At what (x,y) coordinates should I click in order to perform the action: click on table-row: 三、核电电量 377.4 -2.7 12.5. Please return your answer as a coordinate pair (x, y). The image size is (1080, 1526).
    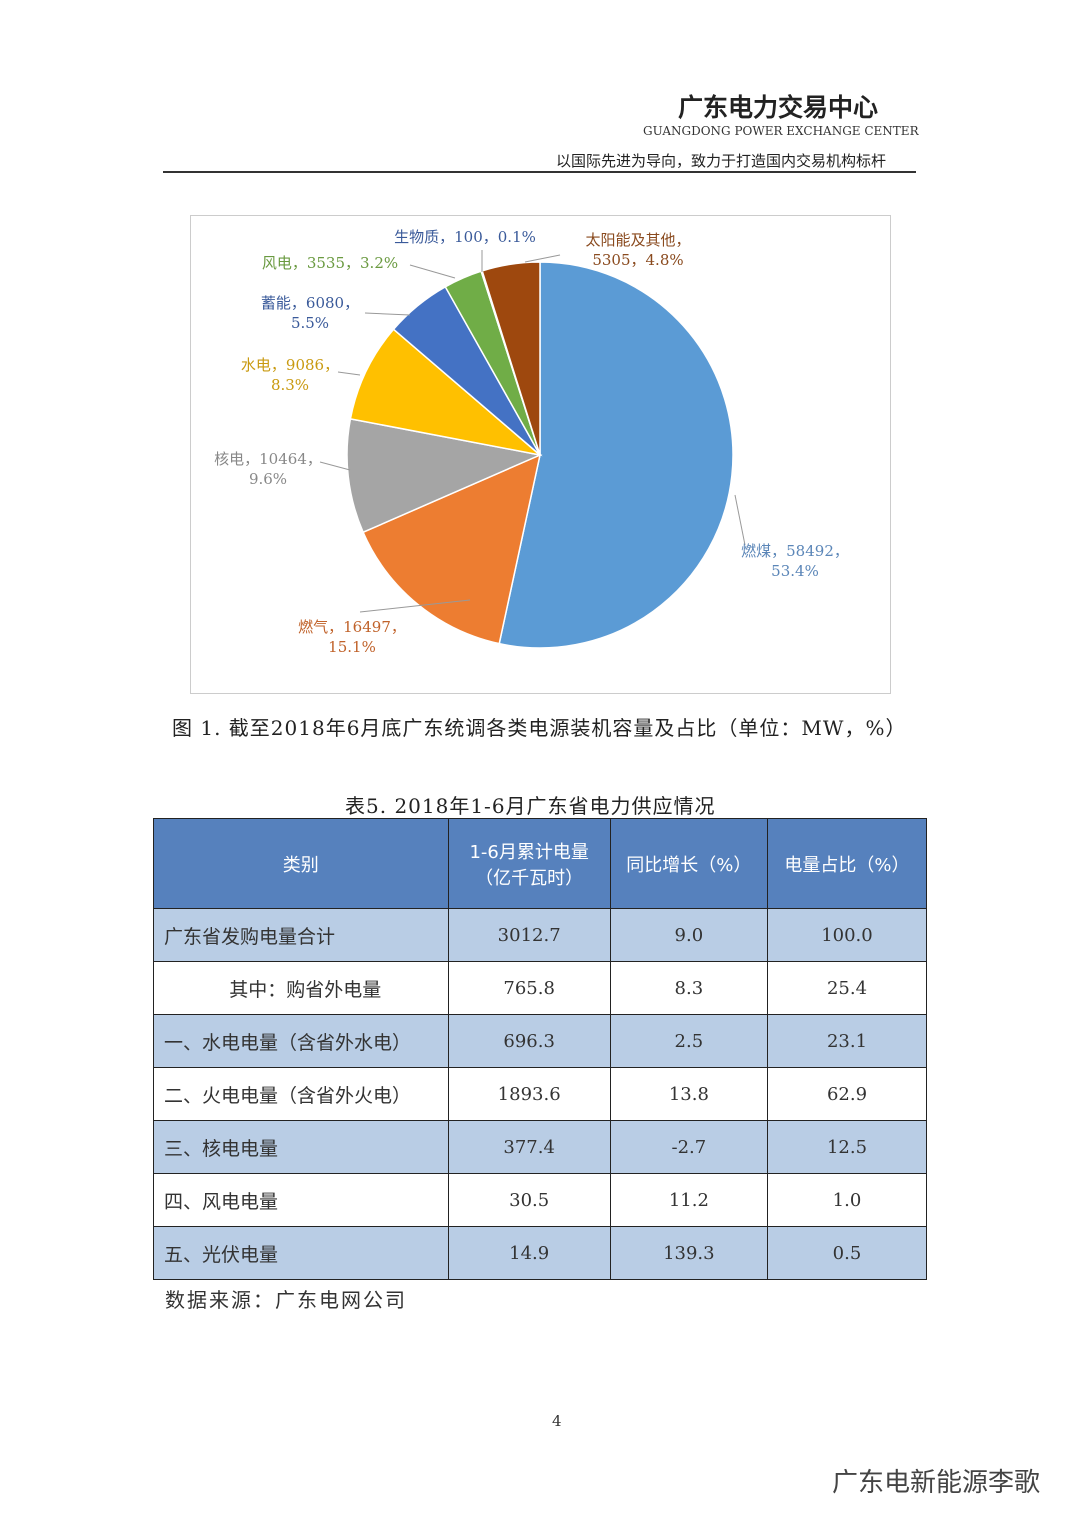
    Looking at the image, I should click on (540, 1147).